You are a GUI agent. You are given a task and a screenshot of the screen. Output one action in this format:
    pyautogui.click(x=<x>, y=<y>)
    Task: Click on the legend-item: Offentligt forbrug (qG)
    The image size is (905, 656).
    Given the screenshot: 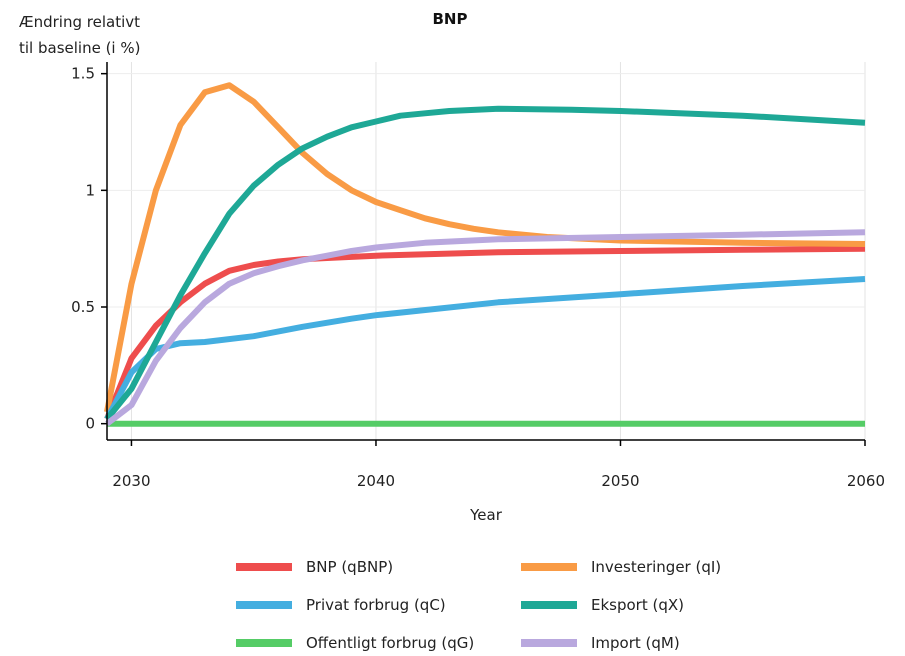 What is the action you would take?
    pyautogui.click(x=378, y=643)
    